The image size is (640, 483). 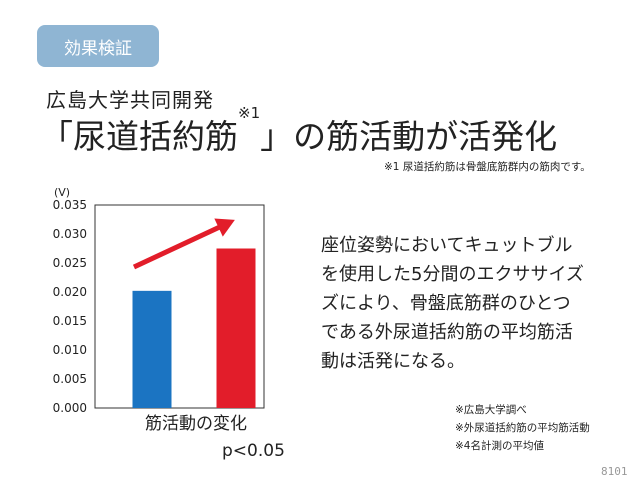 I want to click on description-line: である外尿道括約筋の平均筋活, so click(x=447, y=332).